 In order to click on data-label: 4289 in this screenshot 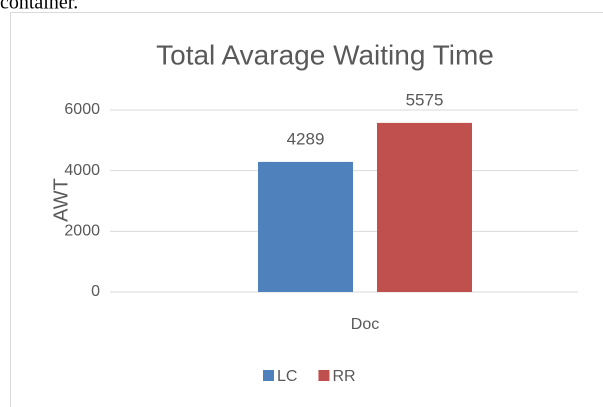, I will do `click(306, 138)`.